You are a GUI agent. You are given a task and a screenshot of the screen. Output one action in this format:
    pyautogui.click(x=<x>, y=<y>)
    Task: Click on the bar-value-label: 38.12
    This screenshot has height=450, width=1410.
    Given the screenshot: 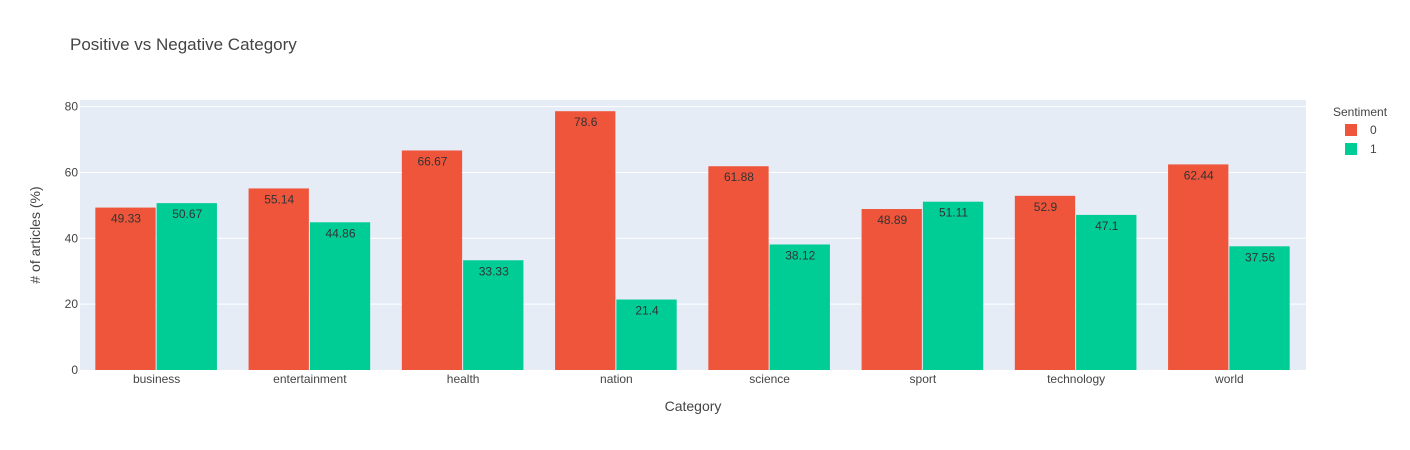 What is the action you would take?
    pyautogui.click(x=800, y=255)
    